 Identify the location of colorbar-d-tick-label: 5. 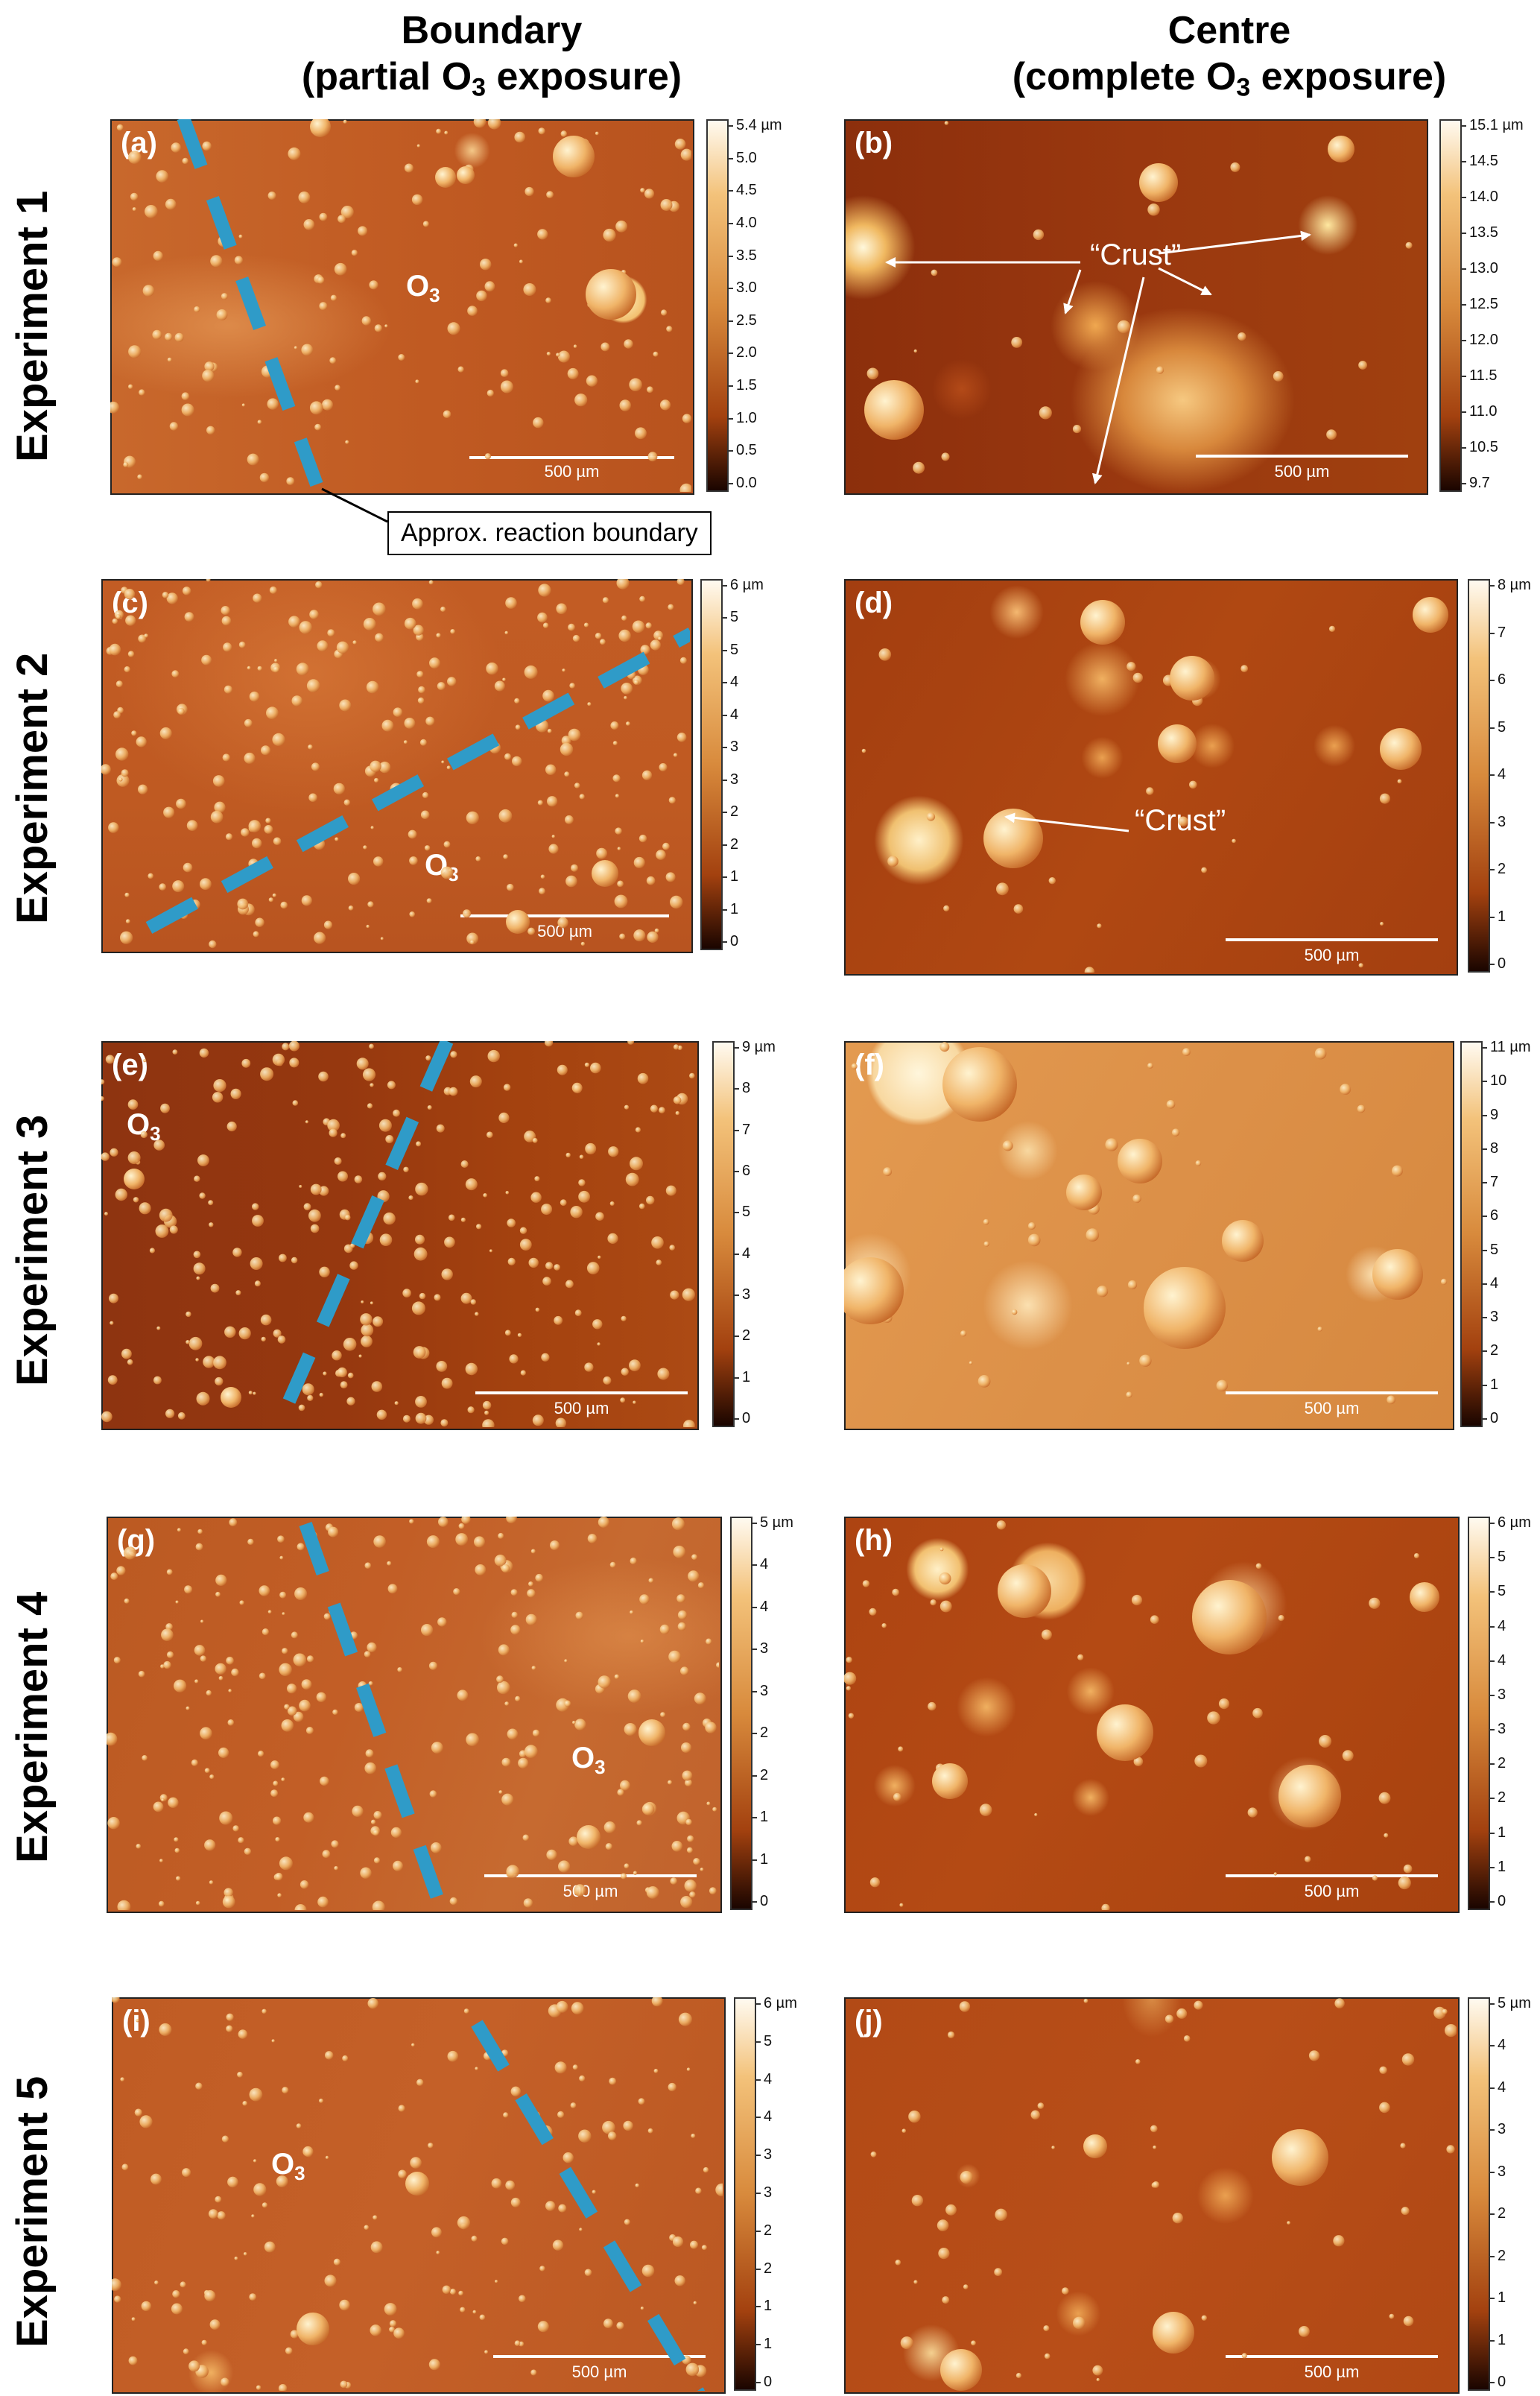
(1502, 727).